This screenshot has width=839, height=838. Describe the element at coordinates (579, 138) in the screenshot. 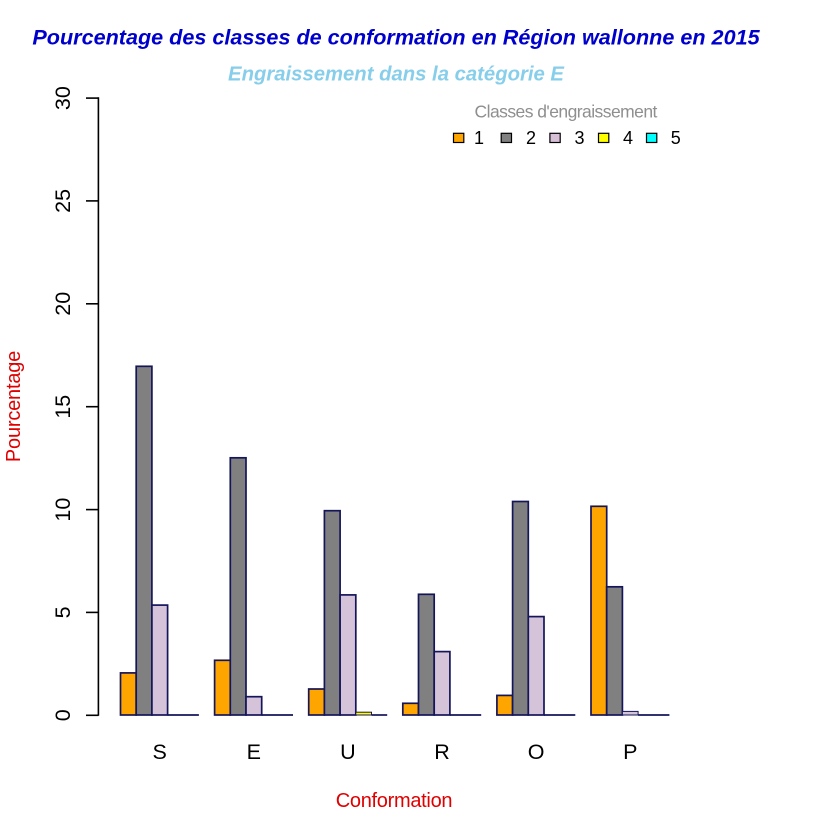

I see `svg-text: 3` at that location.